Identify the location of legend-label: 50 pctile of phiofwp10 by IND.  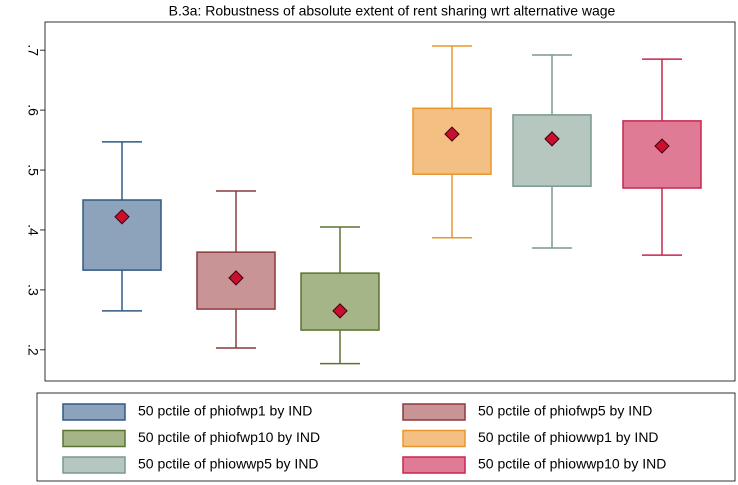
(229, 437).